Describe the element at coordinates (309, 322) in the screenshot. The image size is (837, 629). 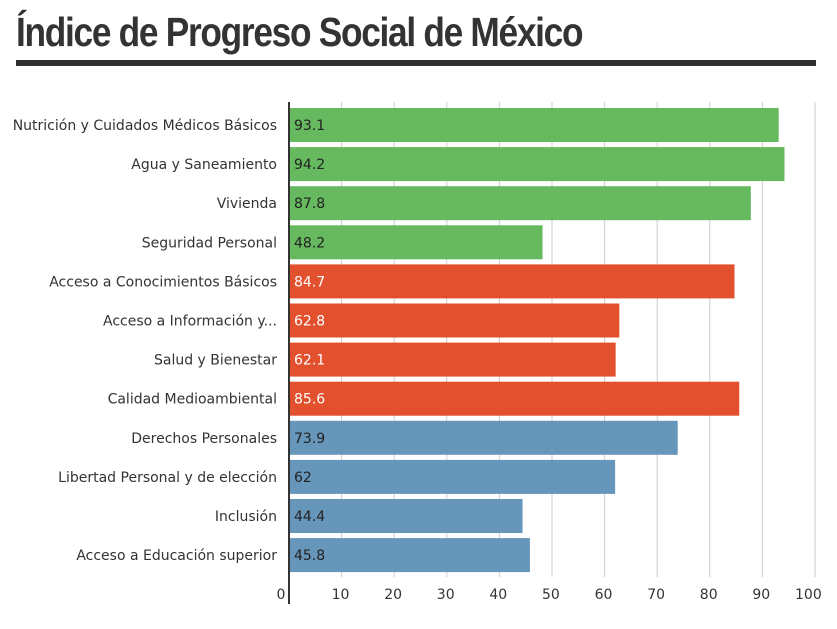
I see `data-label: 62.8` at that location.